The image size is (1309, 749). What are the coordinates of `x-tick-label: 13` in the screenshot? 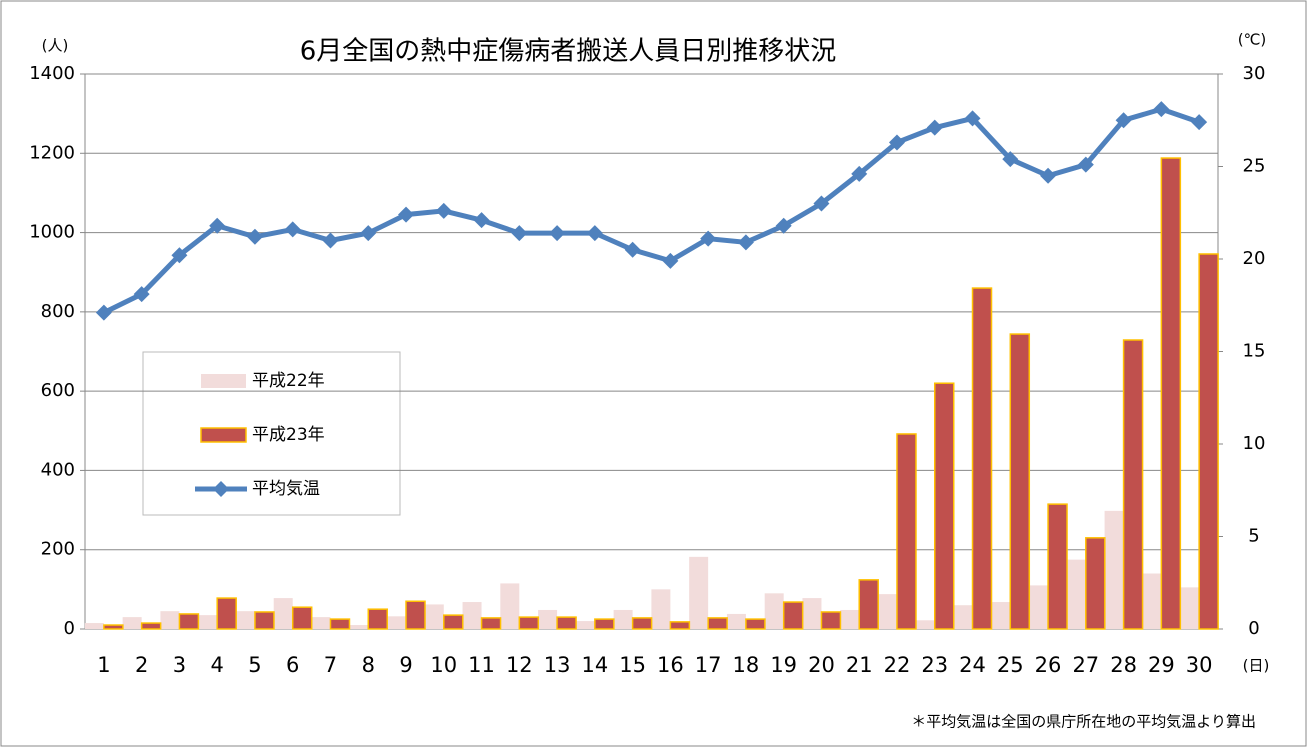 It's located at (557, 665).